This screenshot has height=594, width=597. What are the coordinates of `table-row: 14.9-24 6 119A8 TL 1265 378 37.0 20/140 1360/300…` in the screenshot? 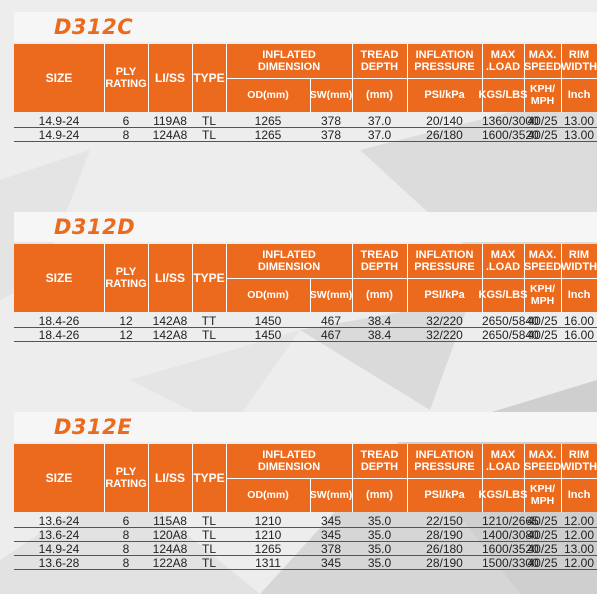 It's located at (305, 121).